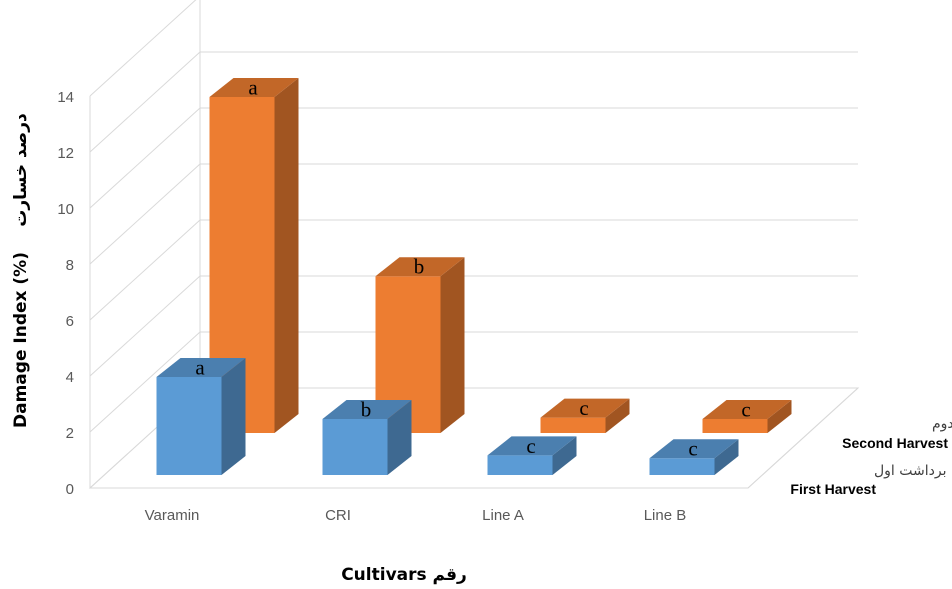 This screenshot has height=589, width=952. What do you see at coordinates (70, 489) in the screenshot?
I see `y-tick-label: 0` at bounding box center [70, 489].